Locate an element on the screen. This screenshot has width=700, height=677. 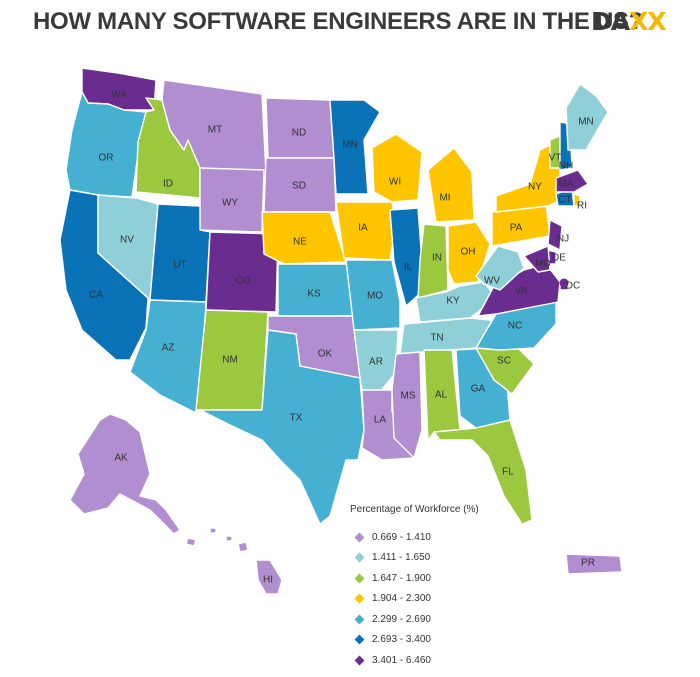
state-label-wv: WV is located at coordinates (492, 281).